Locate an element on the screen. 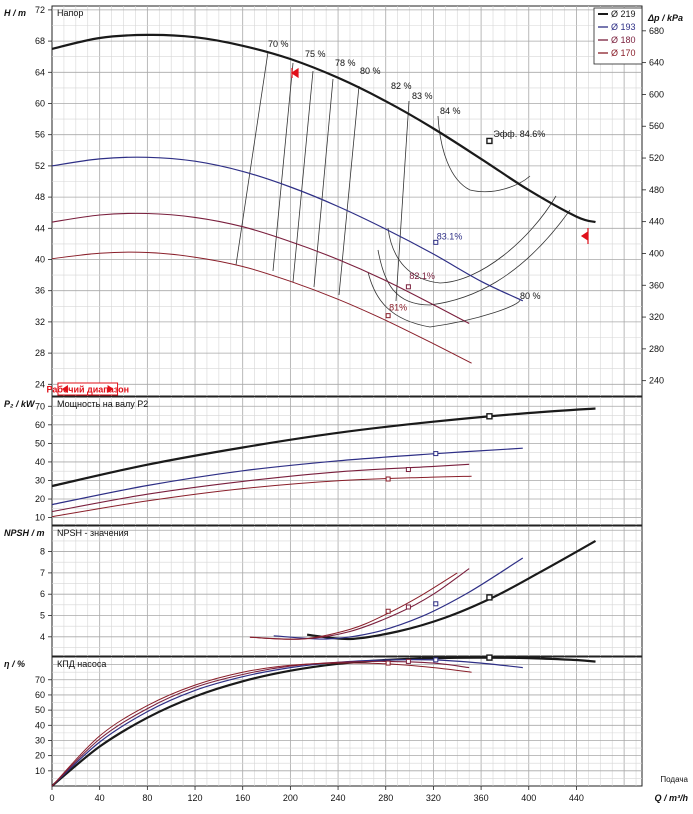  y-axis-label: η / % is located at coordinates (14, 664).